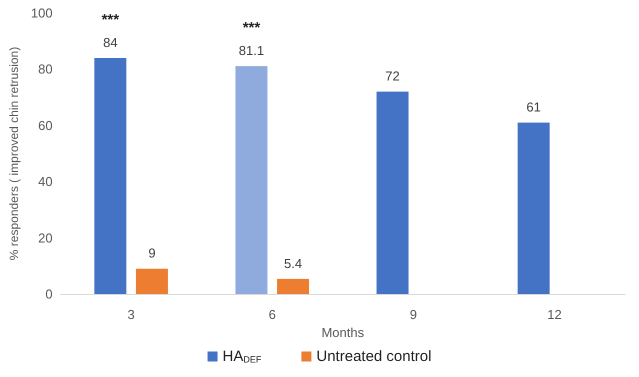 This screenshot has width=639, height=377. I want to click on y-tick-label: 0, so click(49, 294).